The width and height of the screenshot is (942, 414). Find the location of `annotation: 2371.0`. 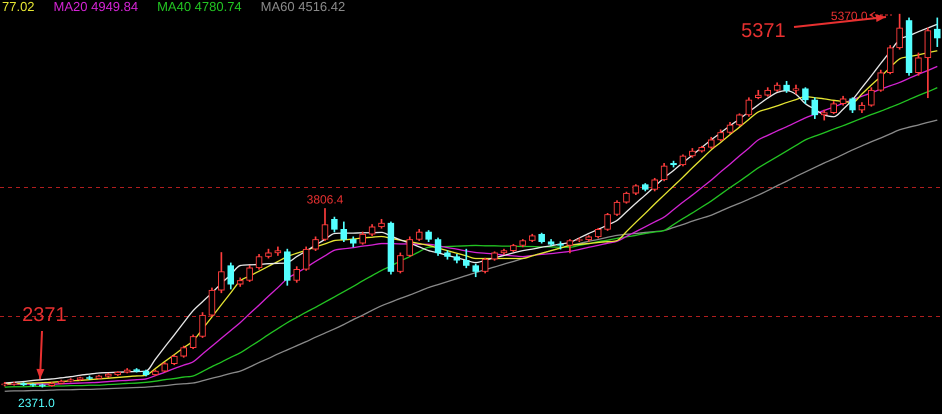

annotation: 2371.0 is located at coordinates (37, 403).